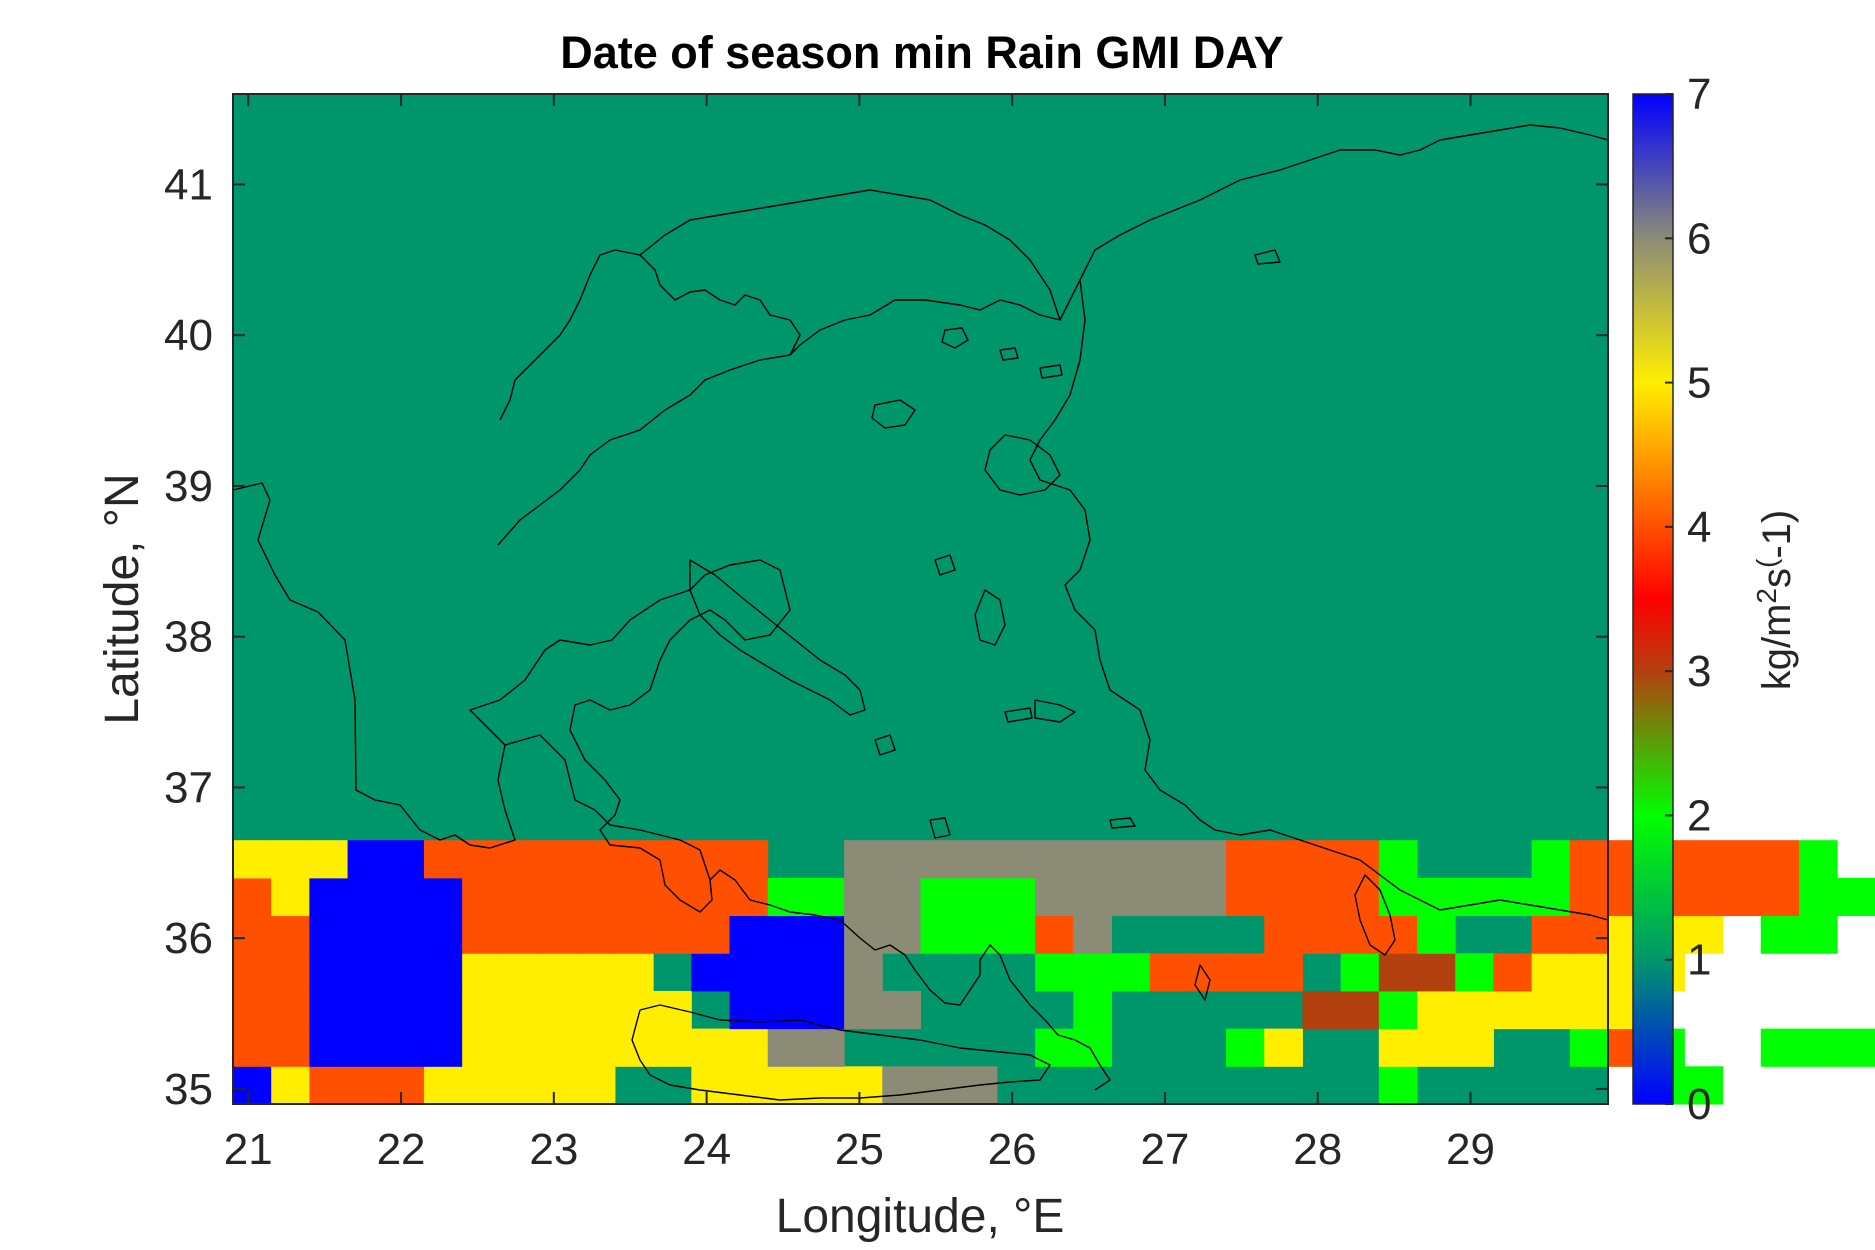  I want to click on chart-title: Date of season min Rain GMI DAY, so click(922, 52).